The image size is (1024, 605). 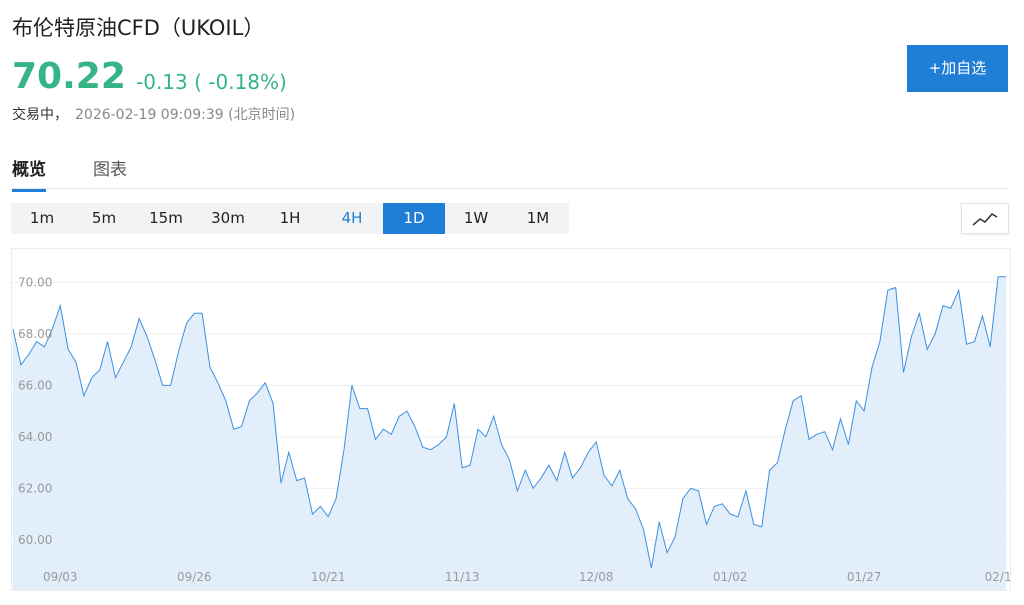 I want to click on timeframe-button: 5m, so click(x=104, y=218).